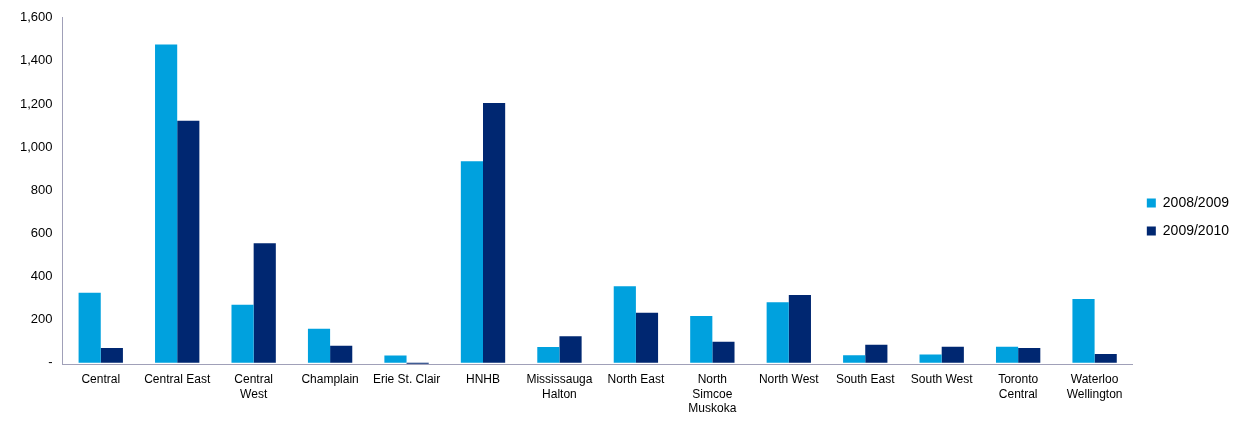  Describe the element at coordinates (101, 379) in the screenshot. I see `x-tick-label: Central` at that location.